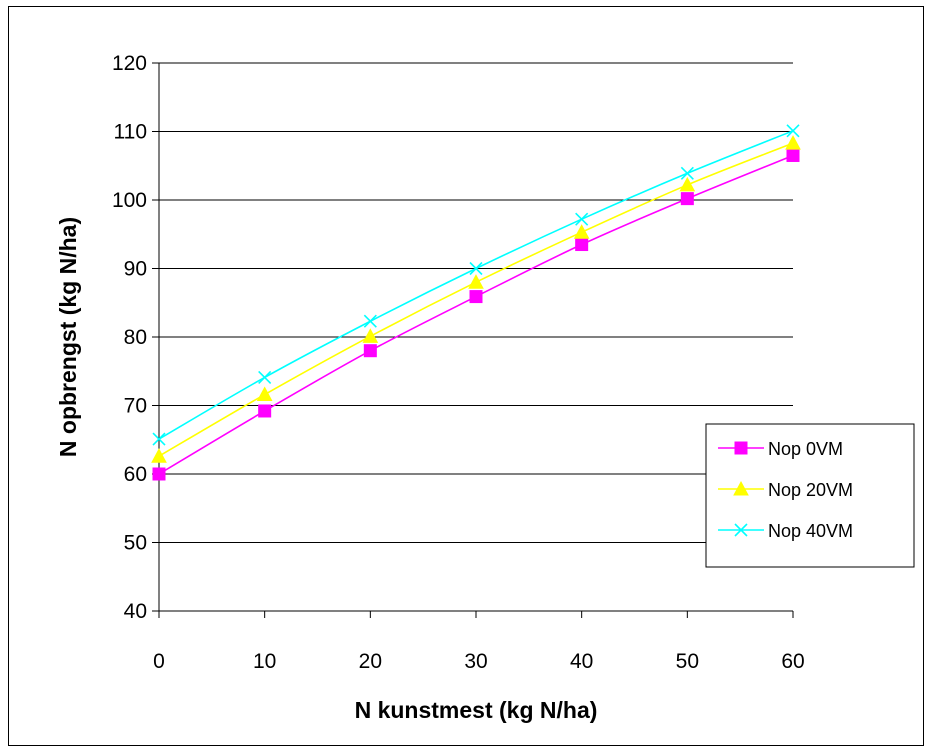 This screenshot has height=753, width=932. What do you see at coordinates (129, 63) in the screenshot?
I see `y-tick-label: 120` at bounding box center [129, 63].